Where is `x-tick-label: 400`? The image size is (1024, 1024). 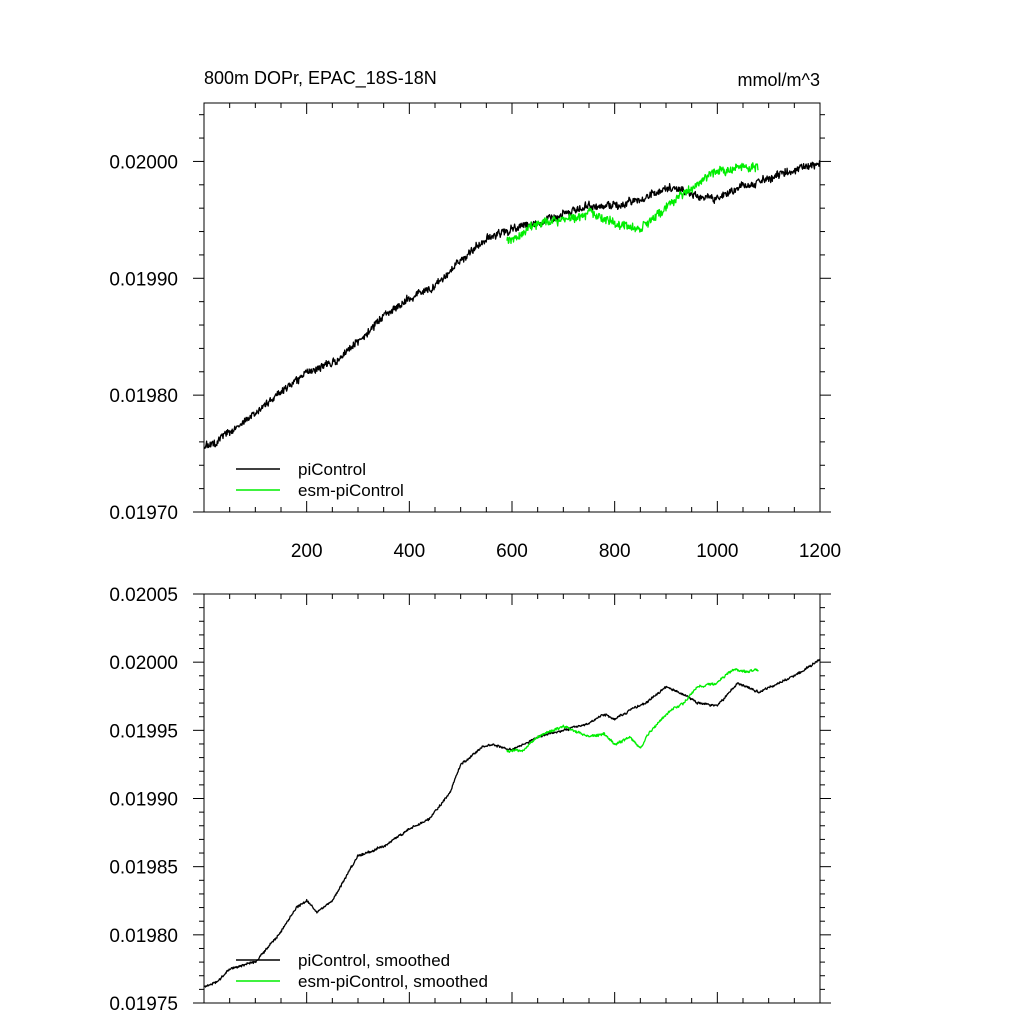
x-tick-label: 400 is located at coordinates (409, 551).